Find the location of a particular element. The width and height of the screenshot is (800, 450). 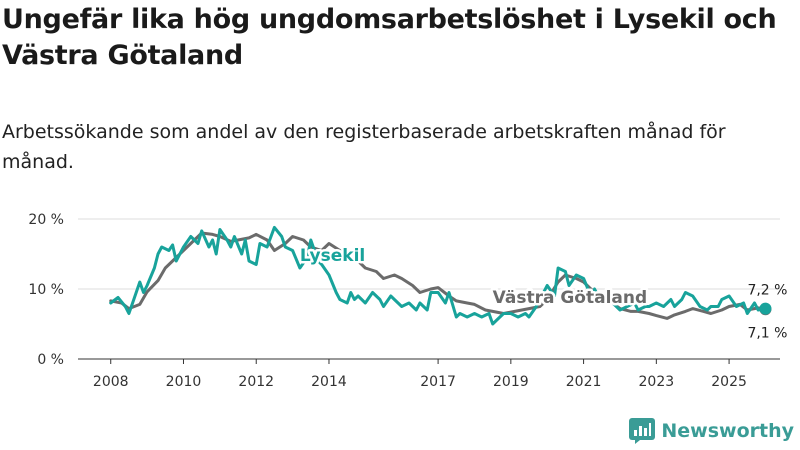

x-tick-label: 2014 is located at coordinates (329, 382).